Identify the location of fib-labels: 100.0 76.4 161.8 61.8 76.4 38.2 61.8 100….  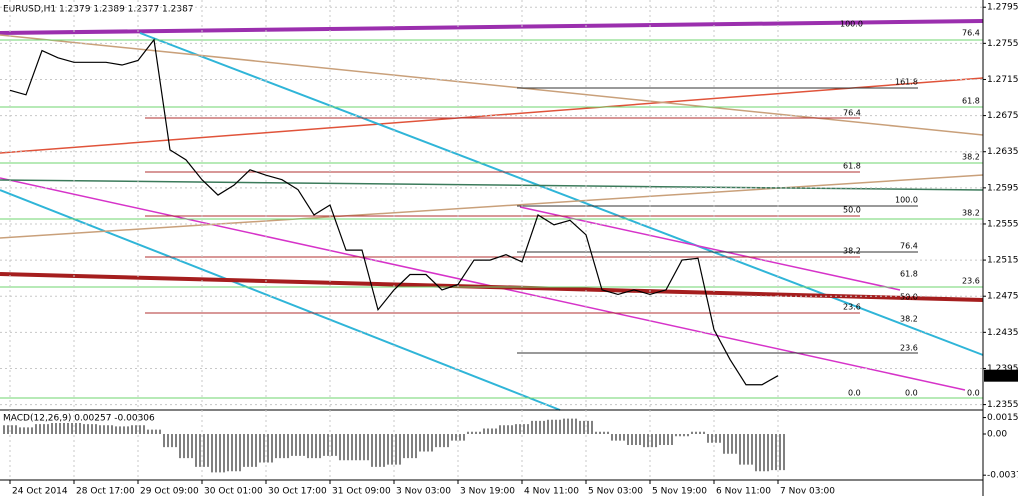
(910, 209).